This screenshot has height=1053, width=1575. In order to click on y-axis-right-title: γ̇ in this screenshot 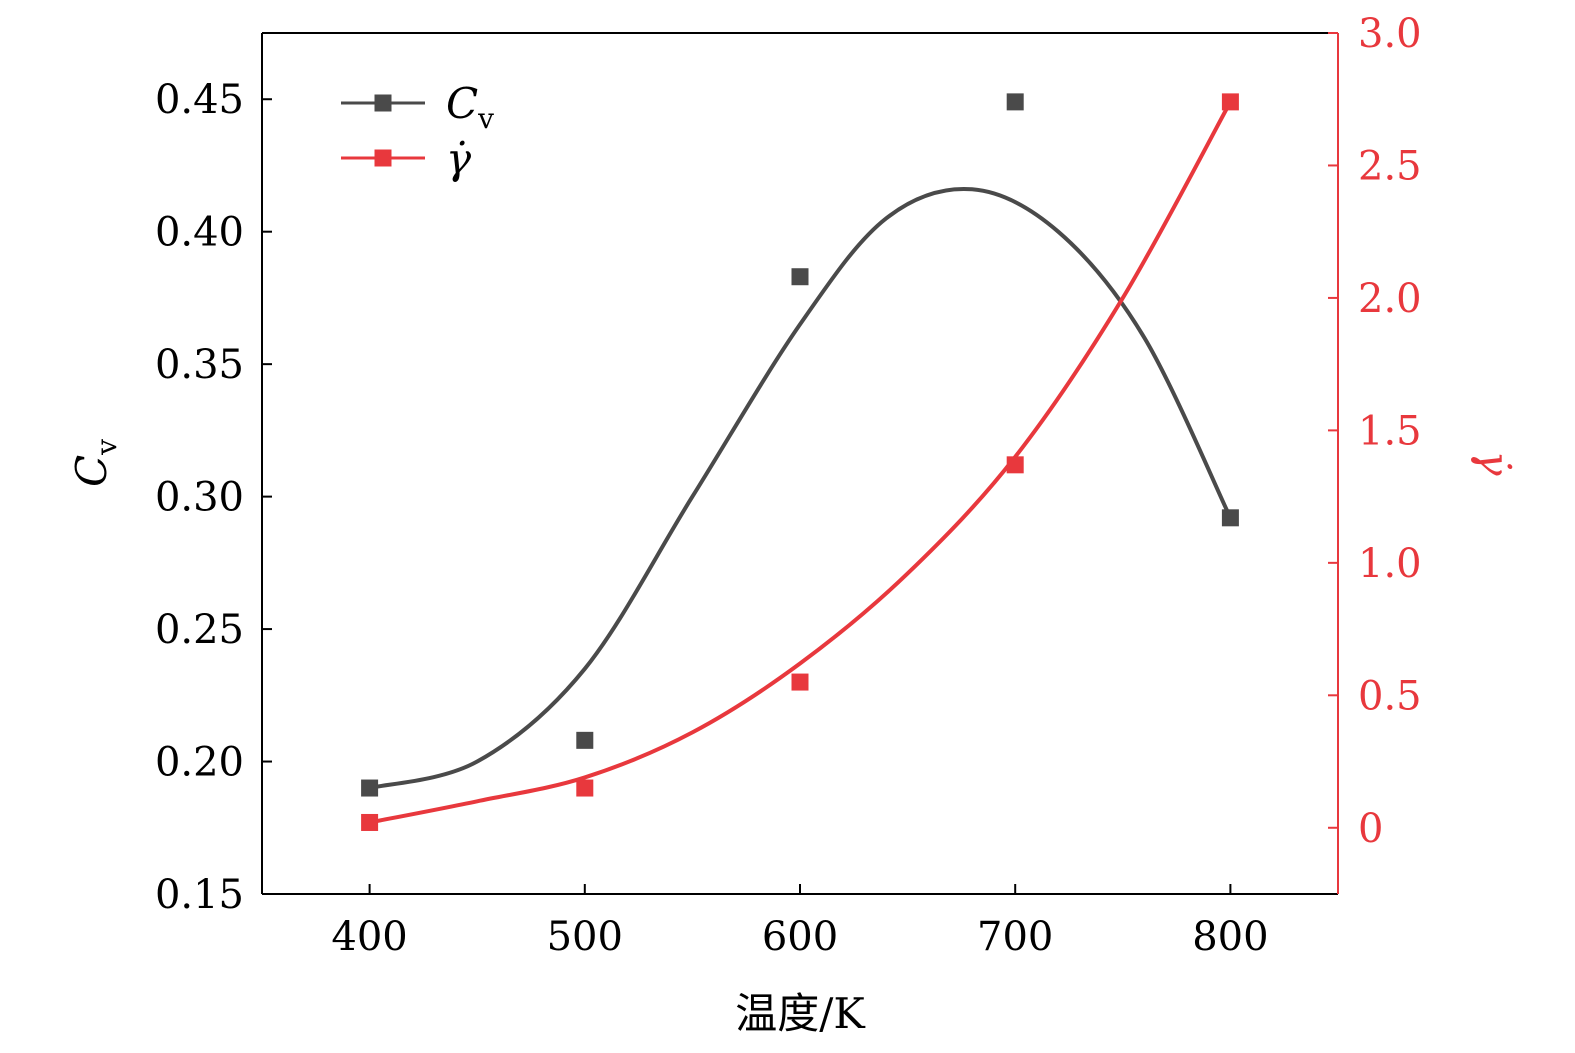, I will do `click(1494, 463)`.